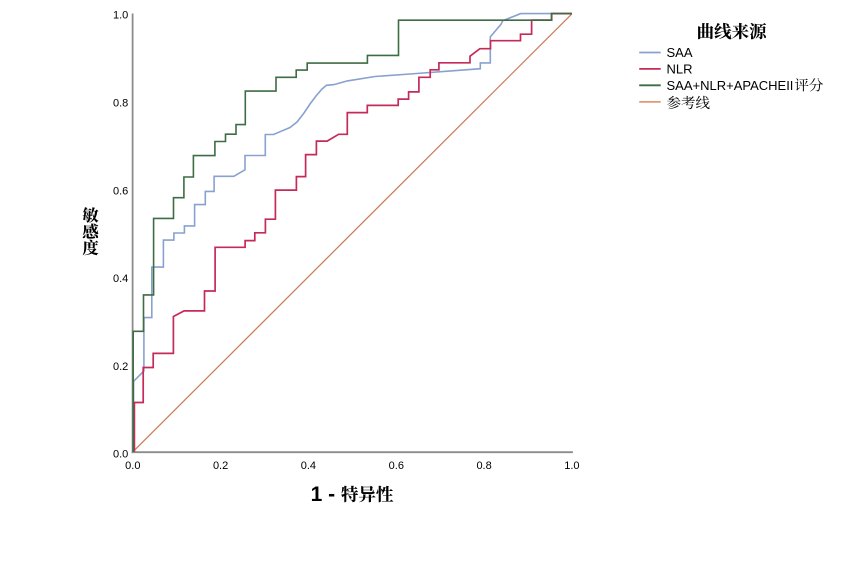 Image resolution: width=850 pixels, height=566 pixels. Describe the element at coordinates (680, 52) in the screenshot. I see `svg-text: SAA` at that location.